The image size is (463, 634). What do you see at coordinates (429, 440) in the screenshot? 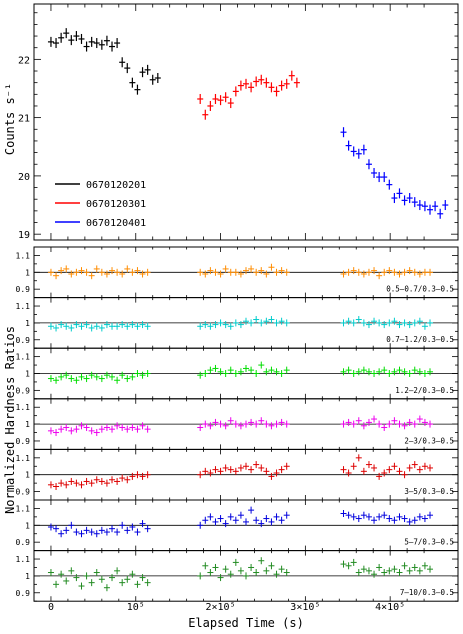
I see `ratio-band-label: 2–3/0.3–0.5` at bounding box center [429, 440].